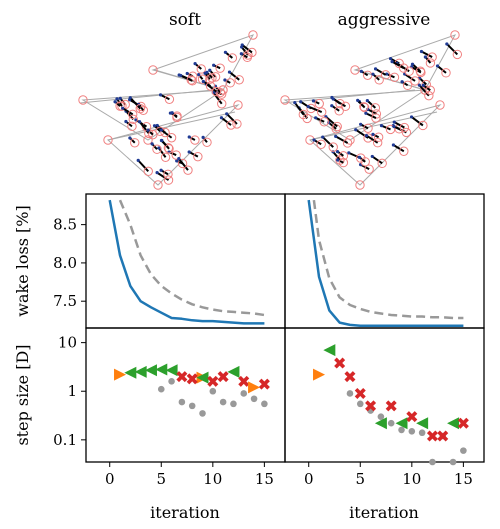  I want to click on xtick-label: 0, so click(309, 479).